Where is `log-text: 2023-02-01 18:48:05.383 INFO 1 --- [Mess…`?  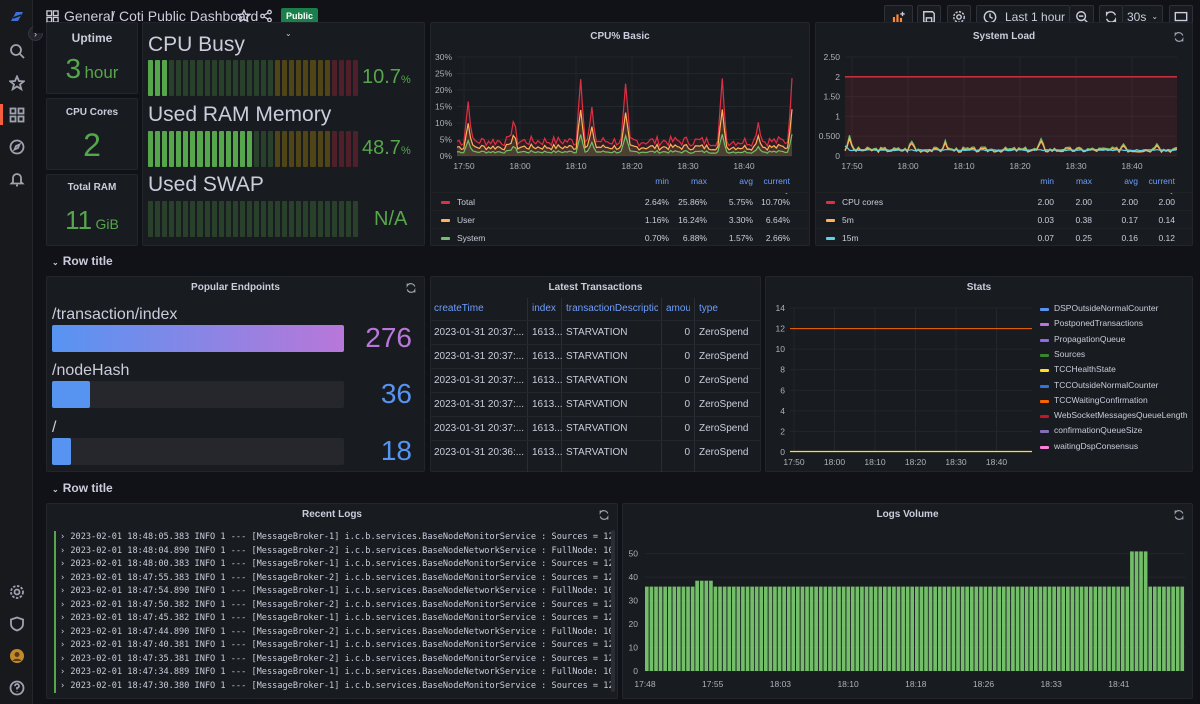
log-text: 2023-02-01 18:48:05.383 INFO 1 --- [Mess… is located at coordinates (341, 537).